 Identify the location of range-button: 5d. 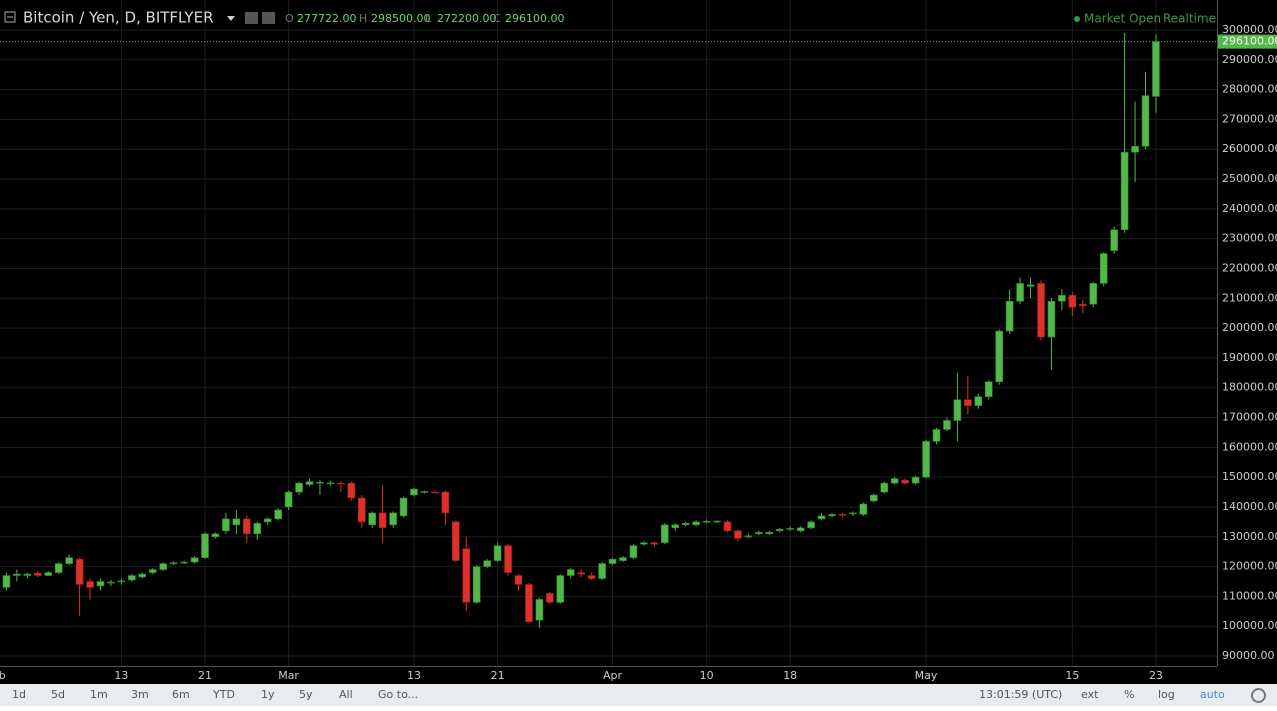
(58, 694).